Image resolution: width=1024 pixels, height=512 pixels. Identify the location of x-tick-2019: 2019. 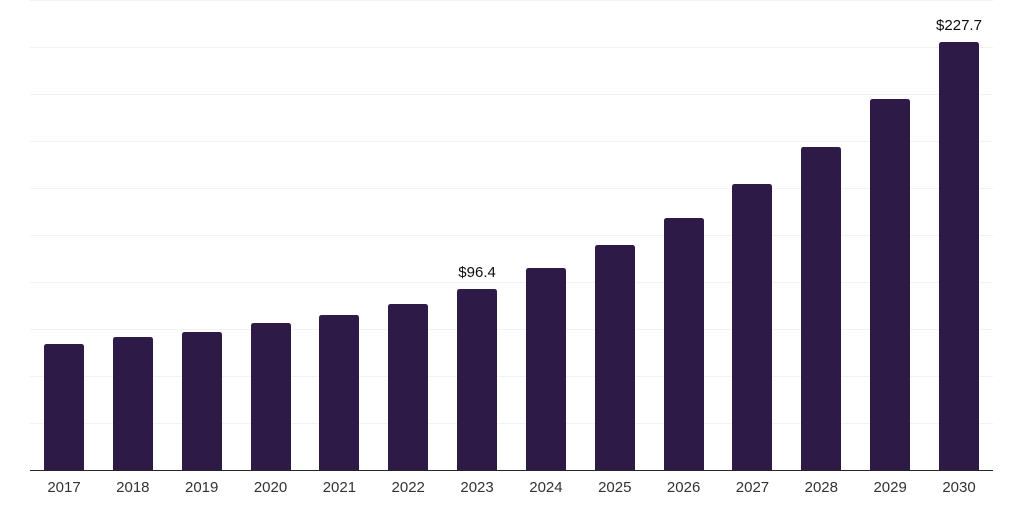
(202, 487).